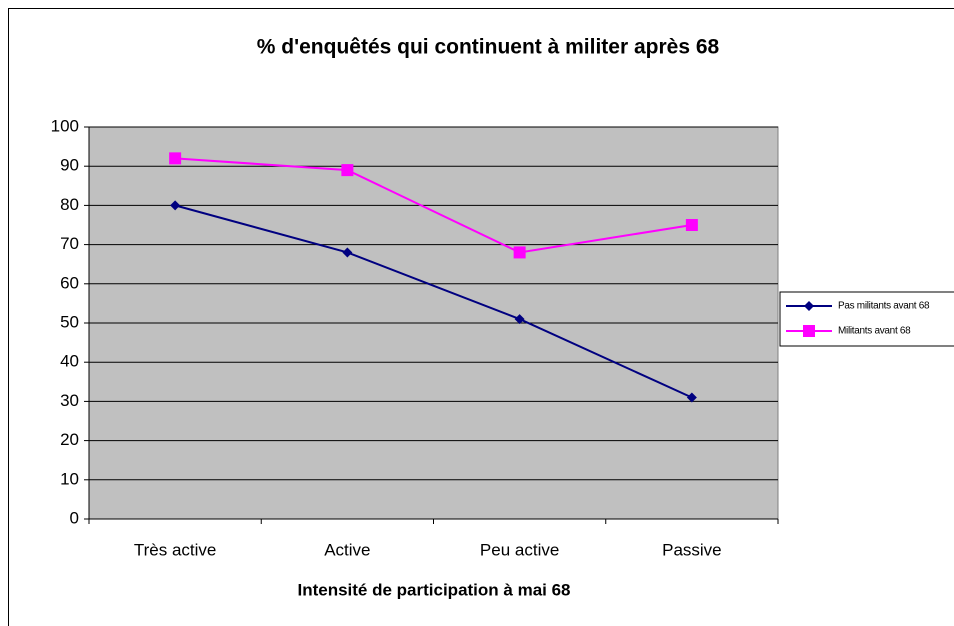 The width and height of the screenshot is (954, 626). I want to click on x-tick-label: Passive, so click(692, 549).